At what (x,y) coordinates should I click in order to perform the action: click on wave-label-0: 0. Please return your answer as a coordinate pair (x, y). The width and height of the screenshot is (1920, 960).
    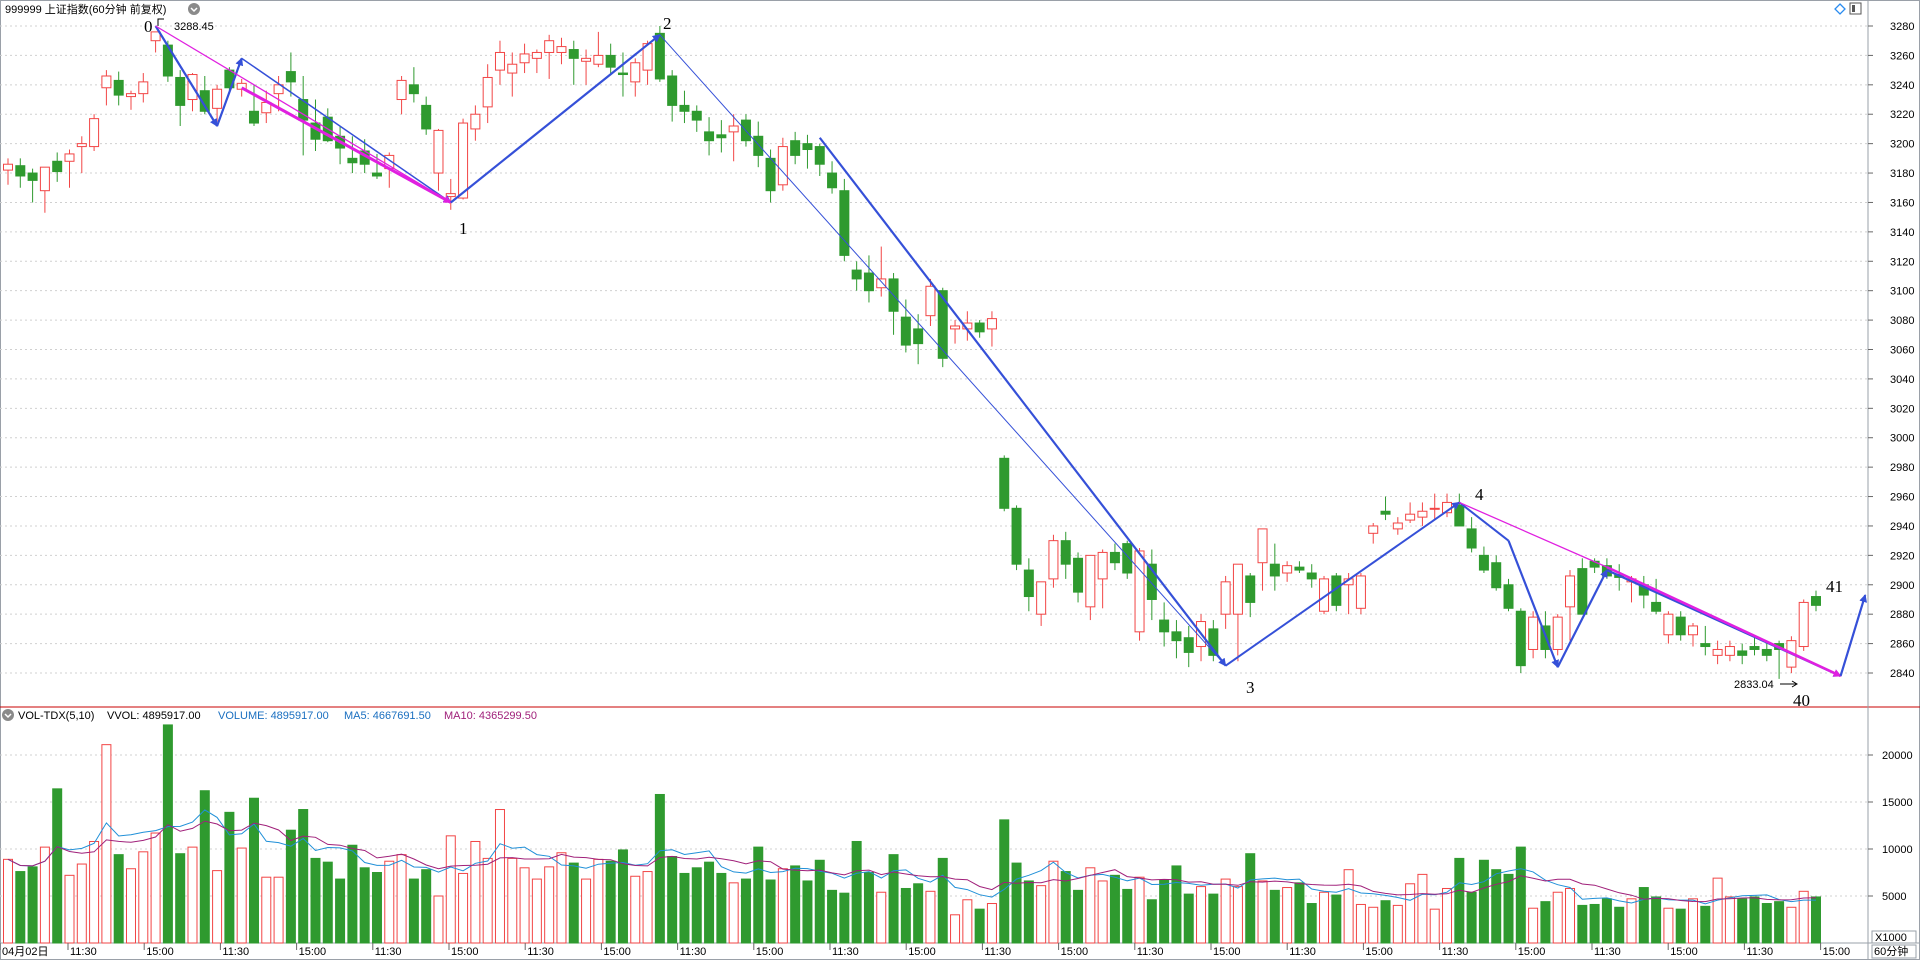
    Looking at the image, I should click on (148, 26).